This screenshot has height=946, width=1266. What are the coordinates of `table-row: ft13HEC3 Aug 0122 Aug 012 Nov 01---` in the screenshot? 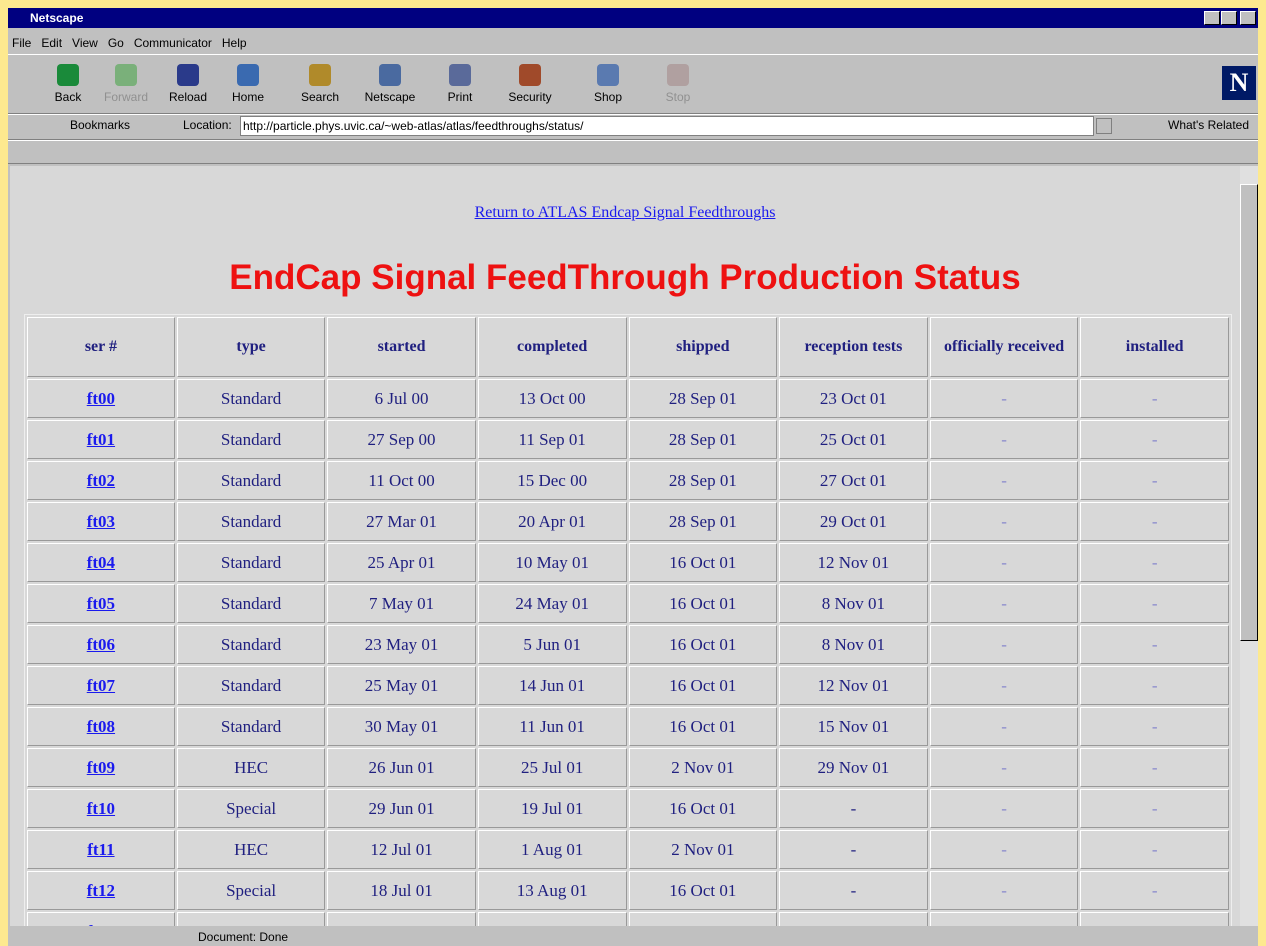 It's located at (628, 919).